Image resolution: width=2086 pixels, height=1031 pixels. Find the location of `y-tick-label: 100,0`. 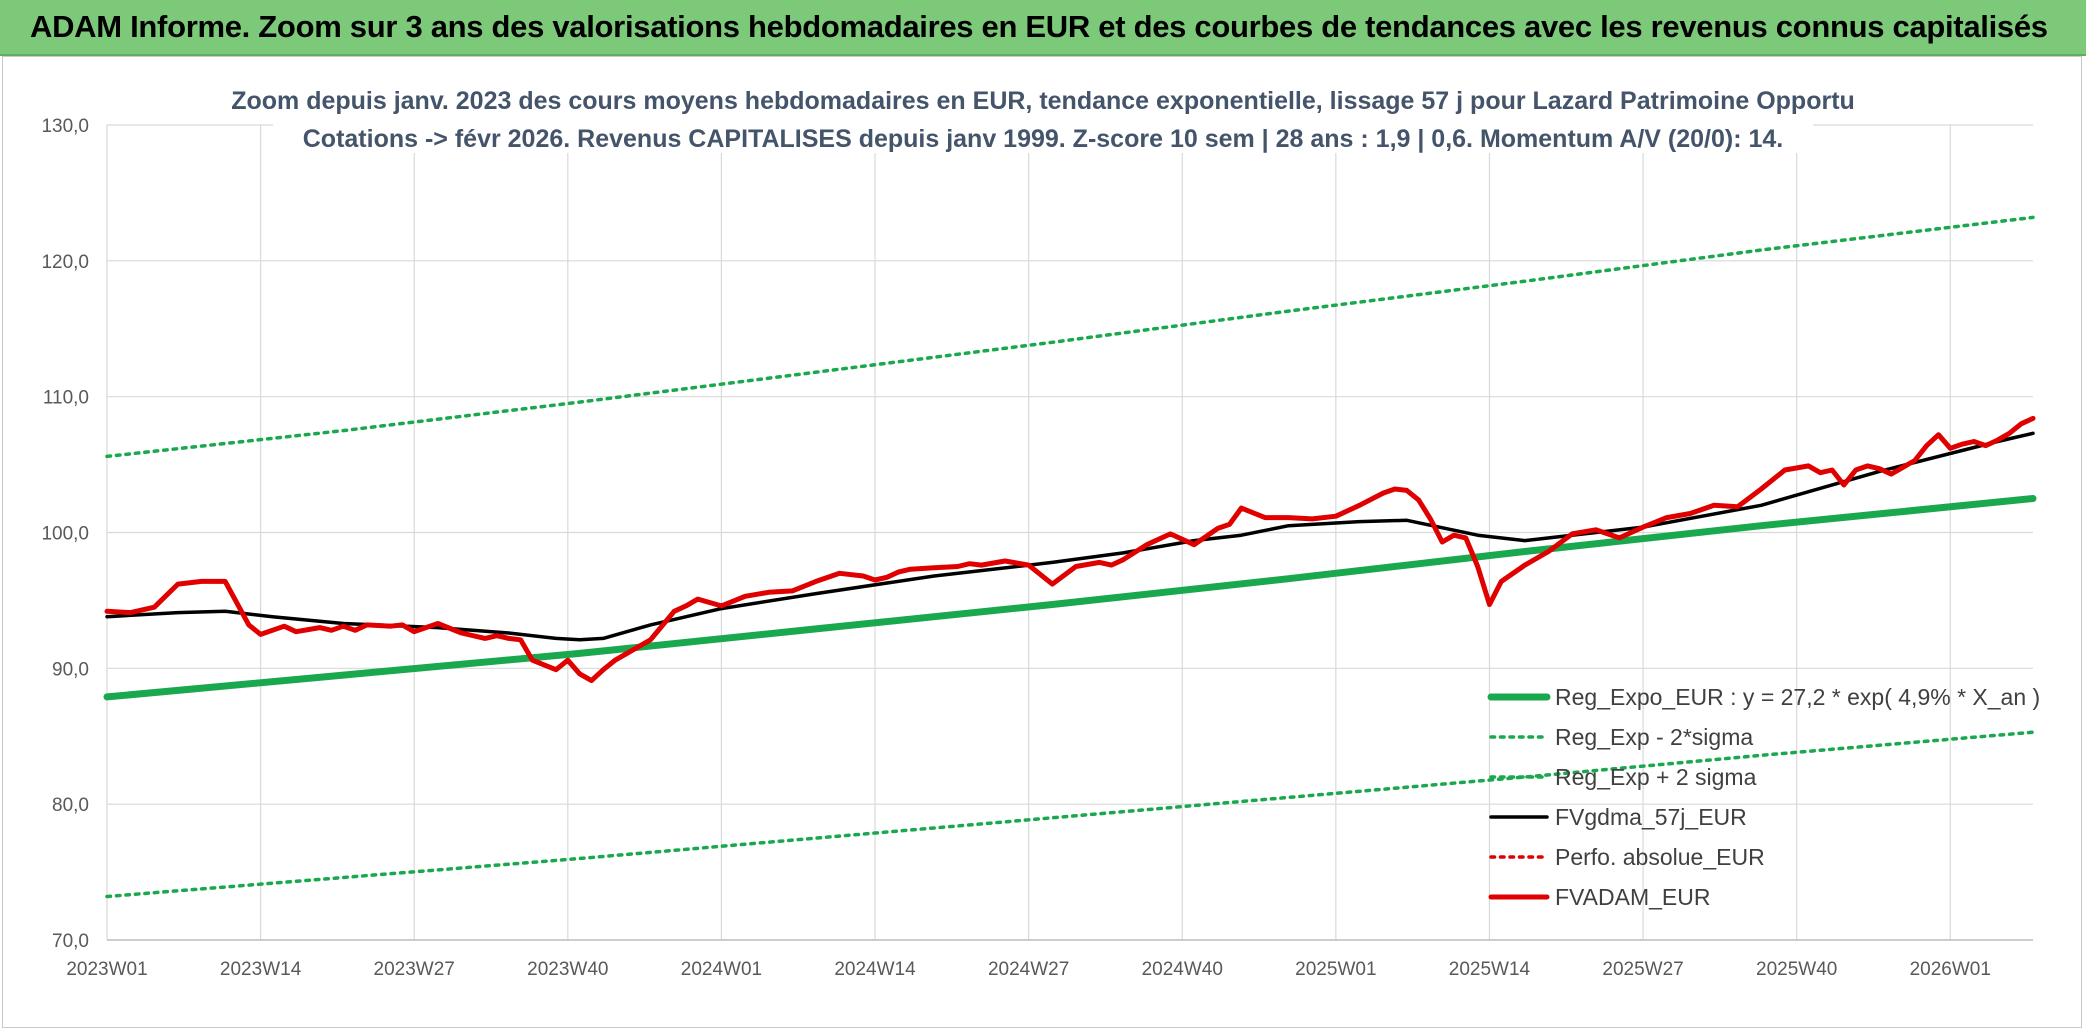

y-tick-label: 100,0 is located at coordinates (65, 534).